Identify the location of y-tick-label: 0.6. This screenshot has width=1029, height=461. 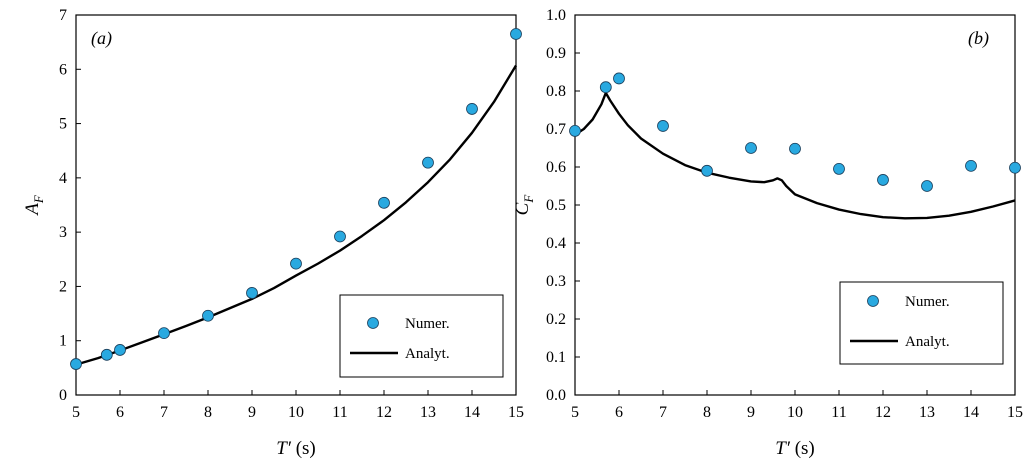
(556, 167).